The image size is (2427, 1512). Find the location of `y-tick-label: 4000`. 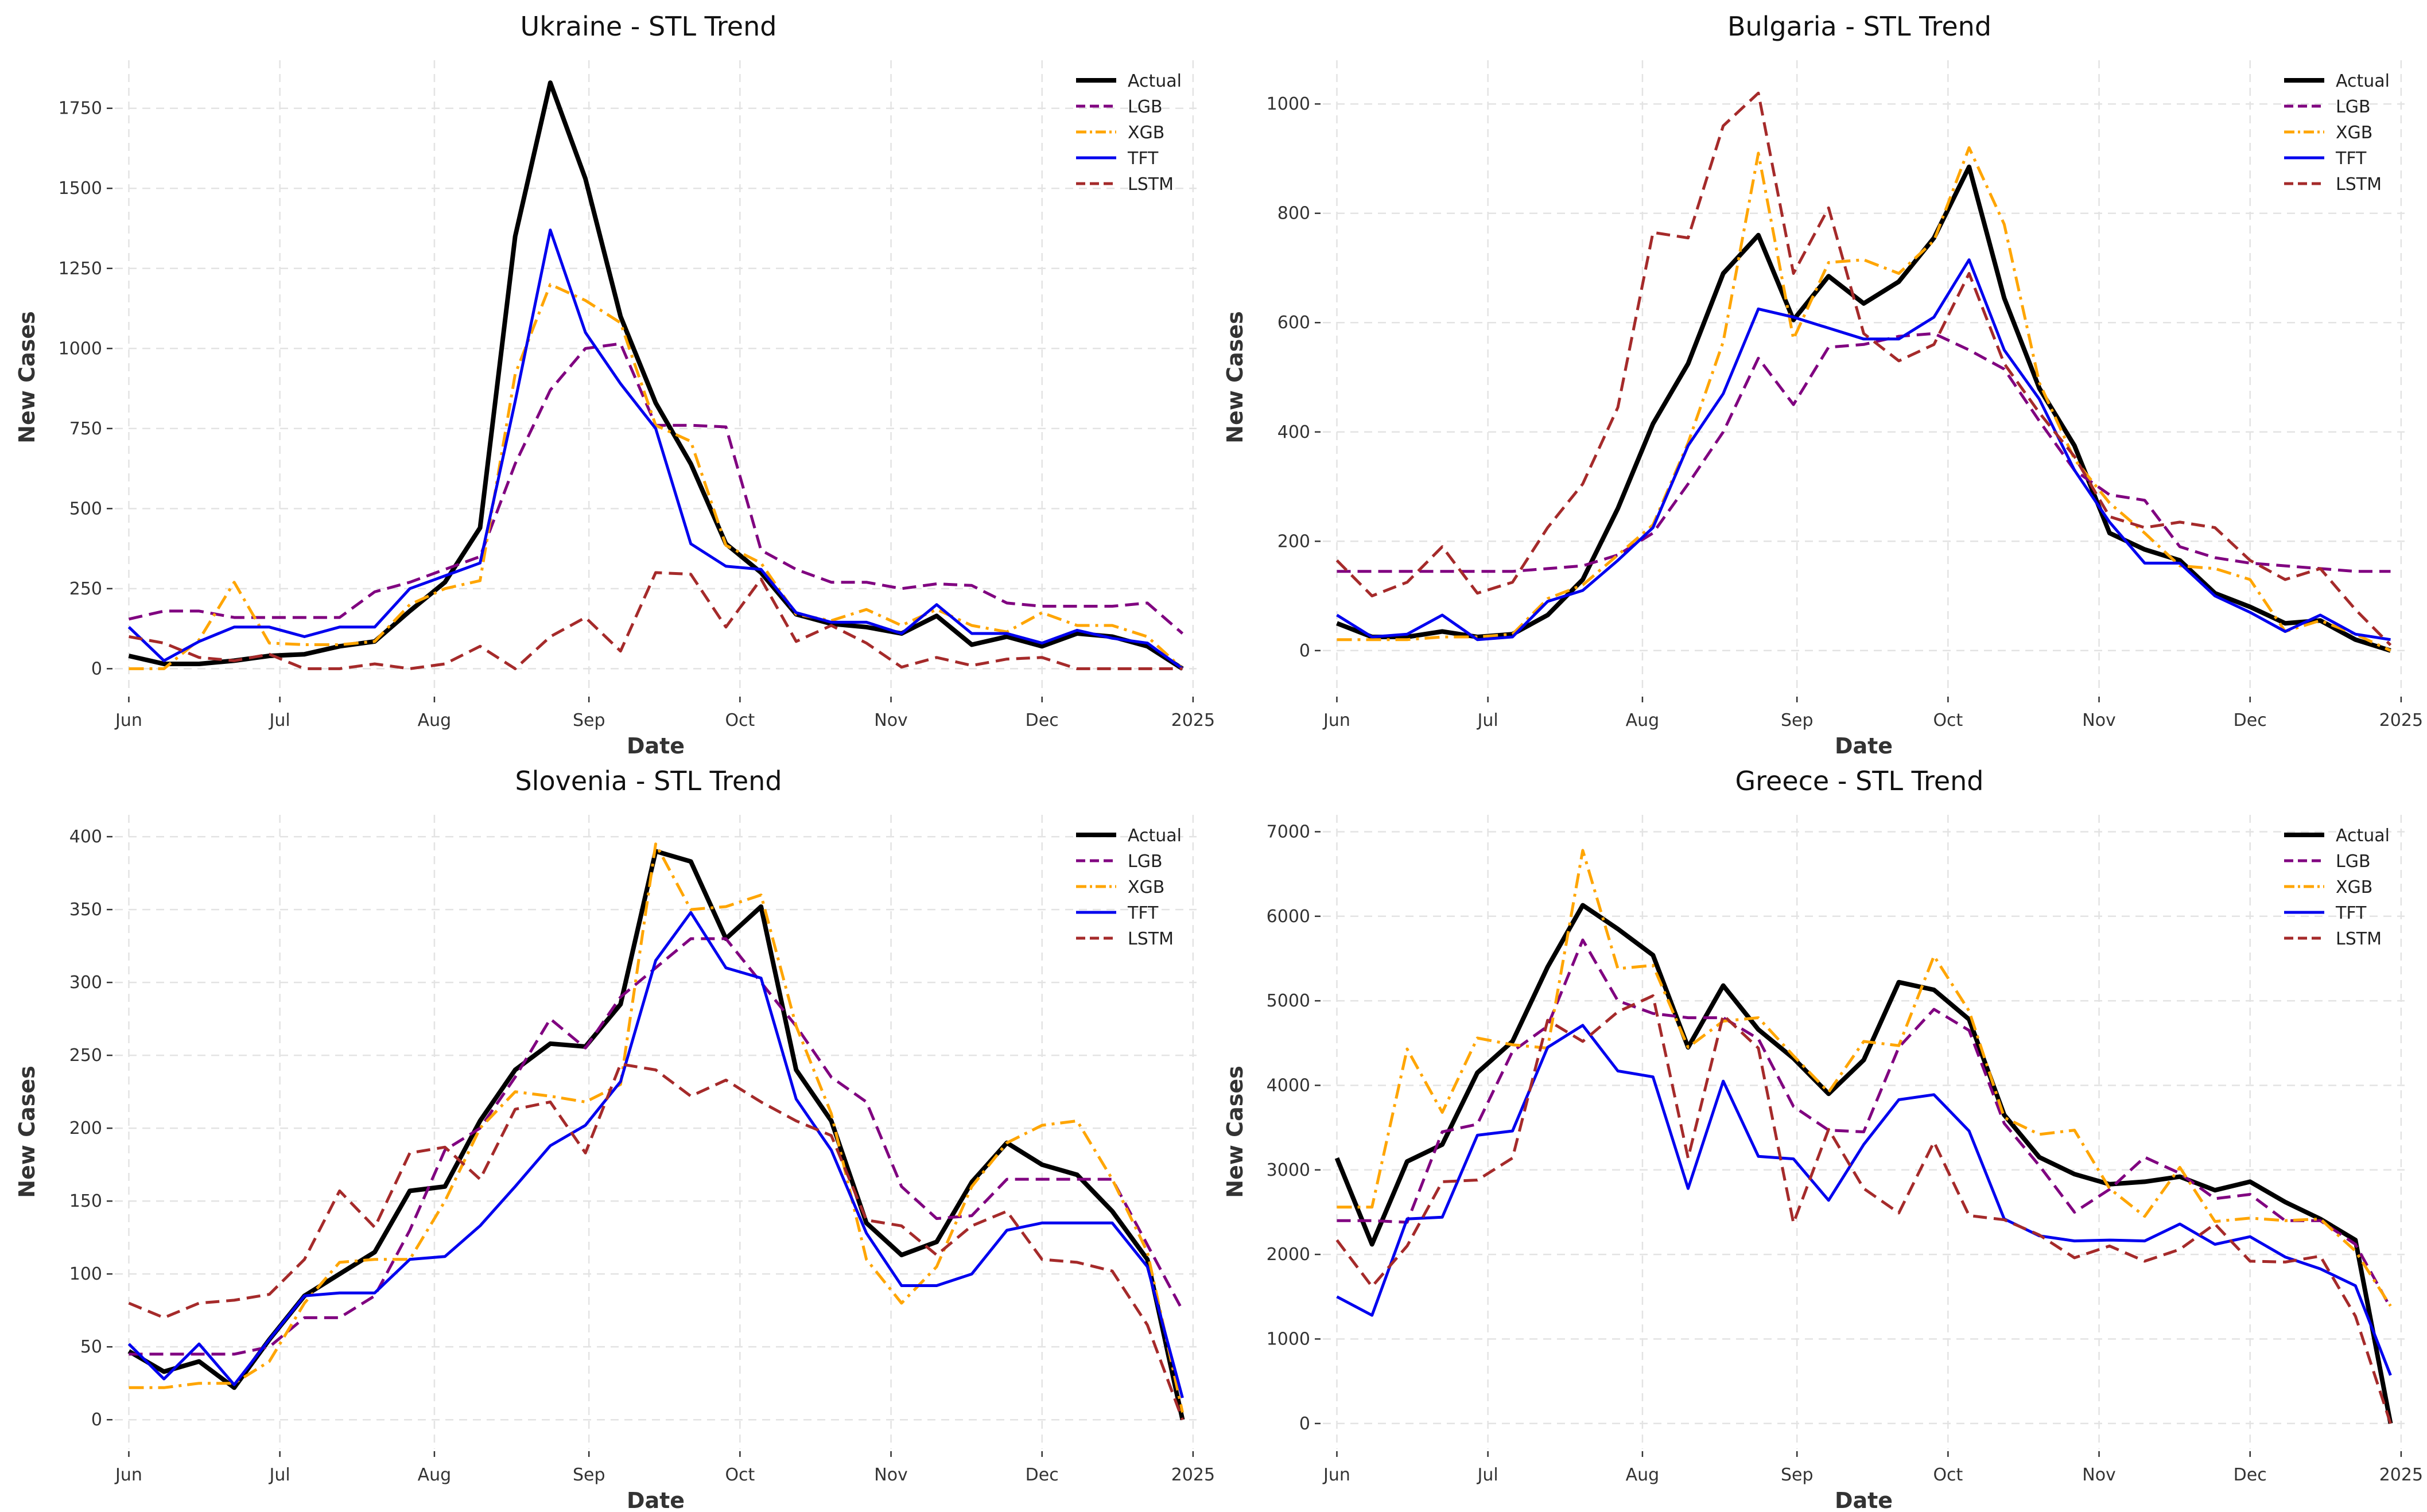

y-tick-label: 4000 is located at coordinates (1288, 1085).